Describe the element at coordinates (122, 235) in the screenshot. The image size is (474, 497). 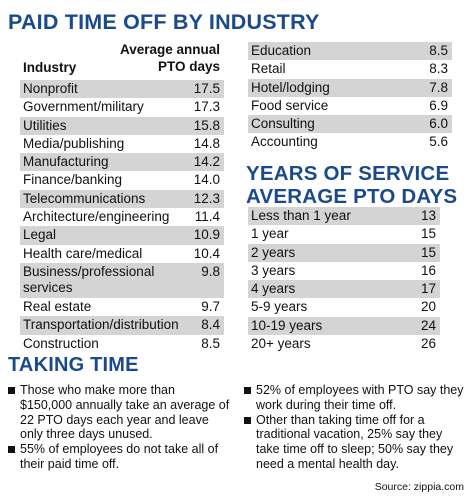
I see `table-row: Legal 10.9` at that location.